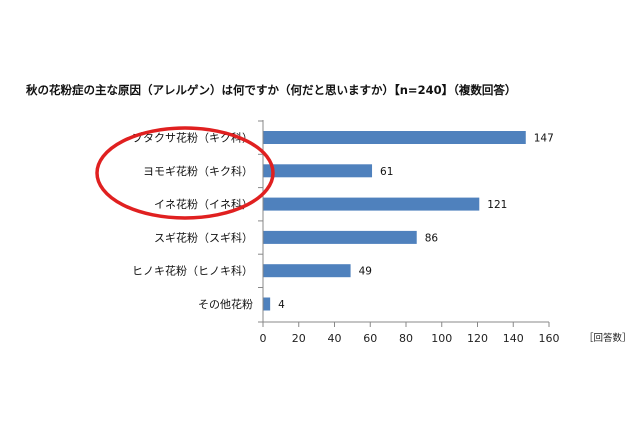  I want to click on x-tick-label: 120, so click(477, 338).